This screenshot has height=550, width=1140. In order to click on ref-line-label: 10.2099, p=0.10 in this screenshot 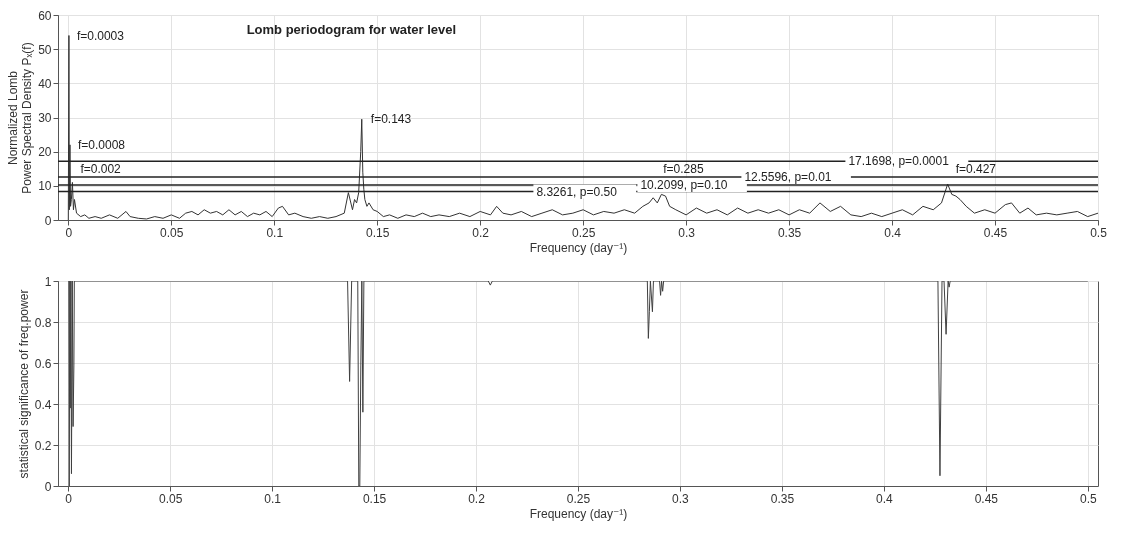, I will do `click(684, 185)`.